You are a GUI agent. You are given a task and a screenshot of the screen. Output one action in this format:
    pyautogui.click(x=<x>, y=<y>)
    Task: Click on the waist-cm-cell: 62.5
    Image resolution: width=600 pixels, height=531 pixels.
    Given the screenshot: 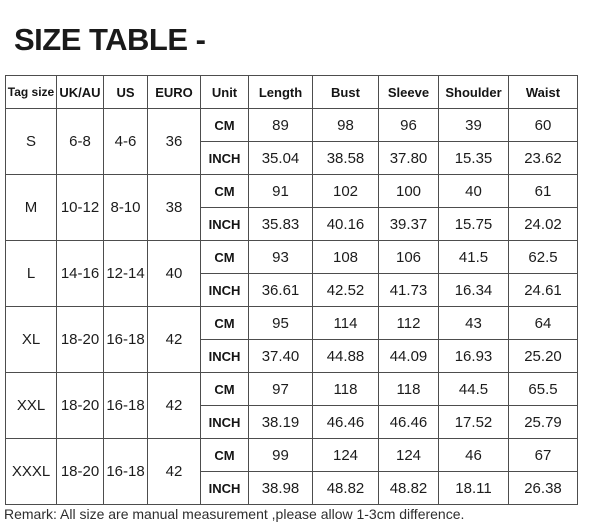 What is the action you would take?
    pyautogui.click(x=543, y=257)
    